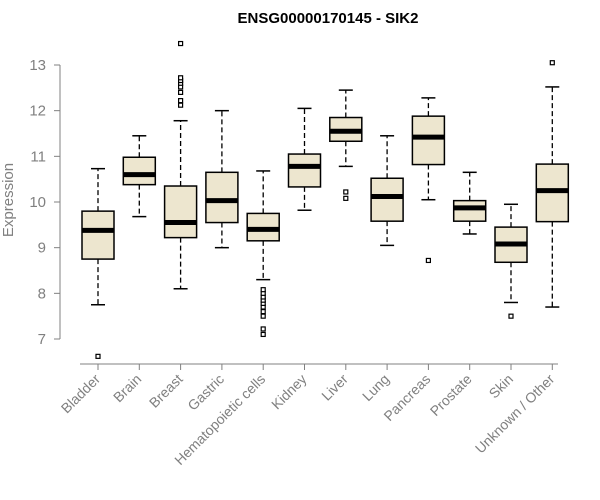 The height and width of the screenshot is (500, 600). Describe the element at coordinates (289, 392) in the screenshot. I see `x-tick-label: Kidney` at that location.